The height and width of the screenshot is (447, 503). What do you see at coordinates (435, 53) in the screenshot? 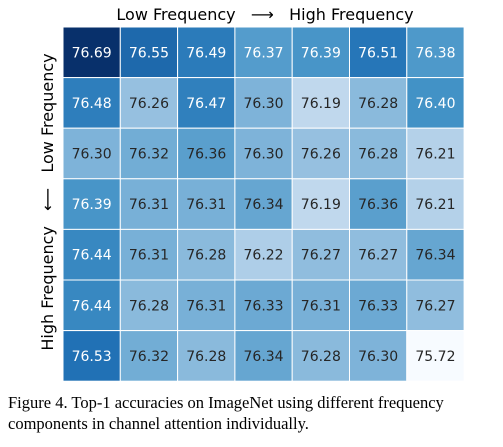
I see `cell-value-label: 76.38` at bounding box center [435, 53].